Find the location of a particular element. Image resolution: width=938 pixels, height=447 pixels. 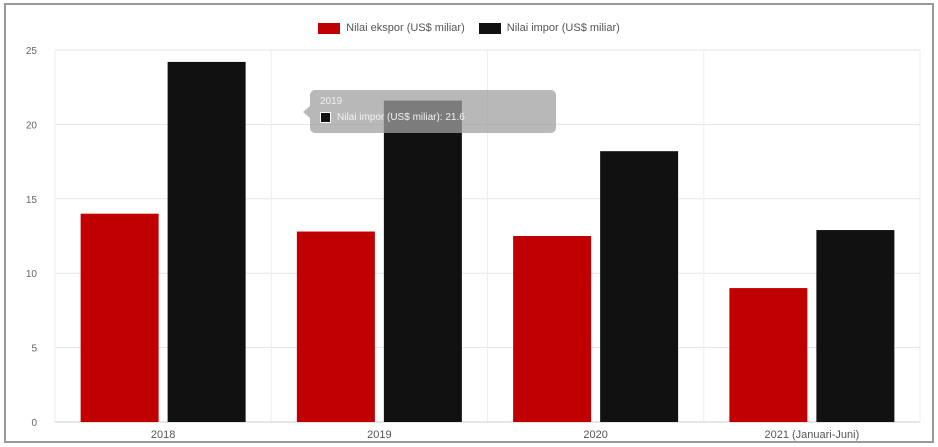

tooltip-label: Nilai impor (US$ miliar): 21.6 is located at coordinates (401, 117).